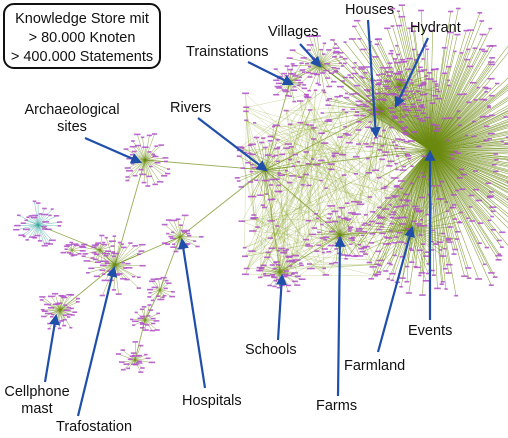 The image size is (508, 438). What do you see at coordinates (97, 341) in the screenshot?
I see `trafostation-arrow` at bounding box center [97, 341].